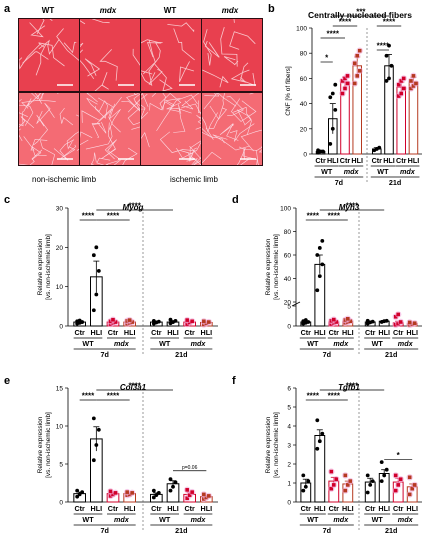 The width and height of the screenshot is (429, 550). Describe the element at coordinates (384, 488) in the screenshot. I see `chart-f-bar` at that location.